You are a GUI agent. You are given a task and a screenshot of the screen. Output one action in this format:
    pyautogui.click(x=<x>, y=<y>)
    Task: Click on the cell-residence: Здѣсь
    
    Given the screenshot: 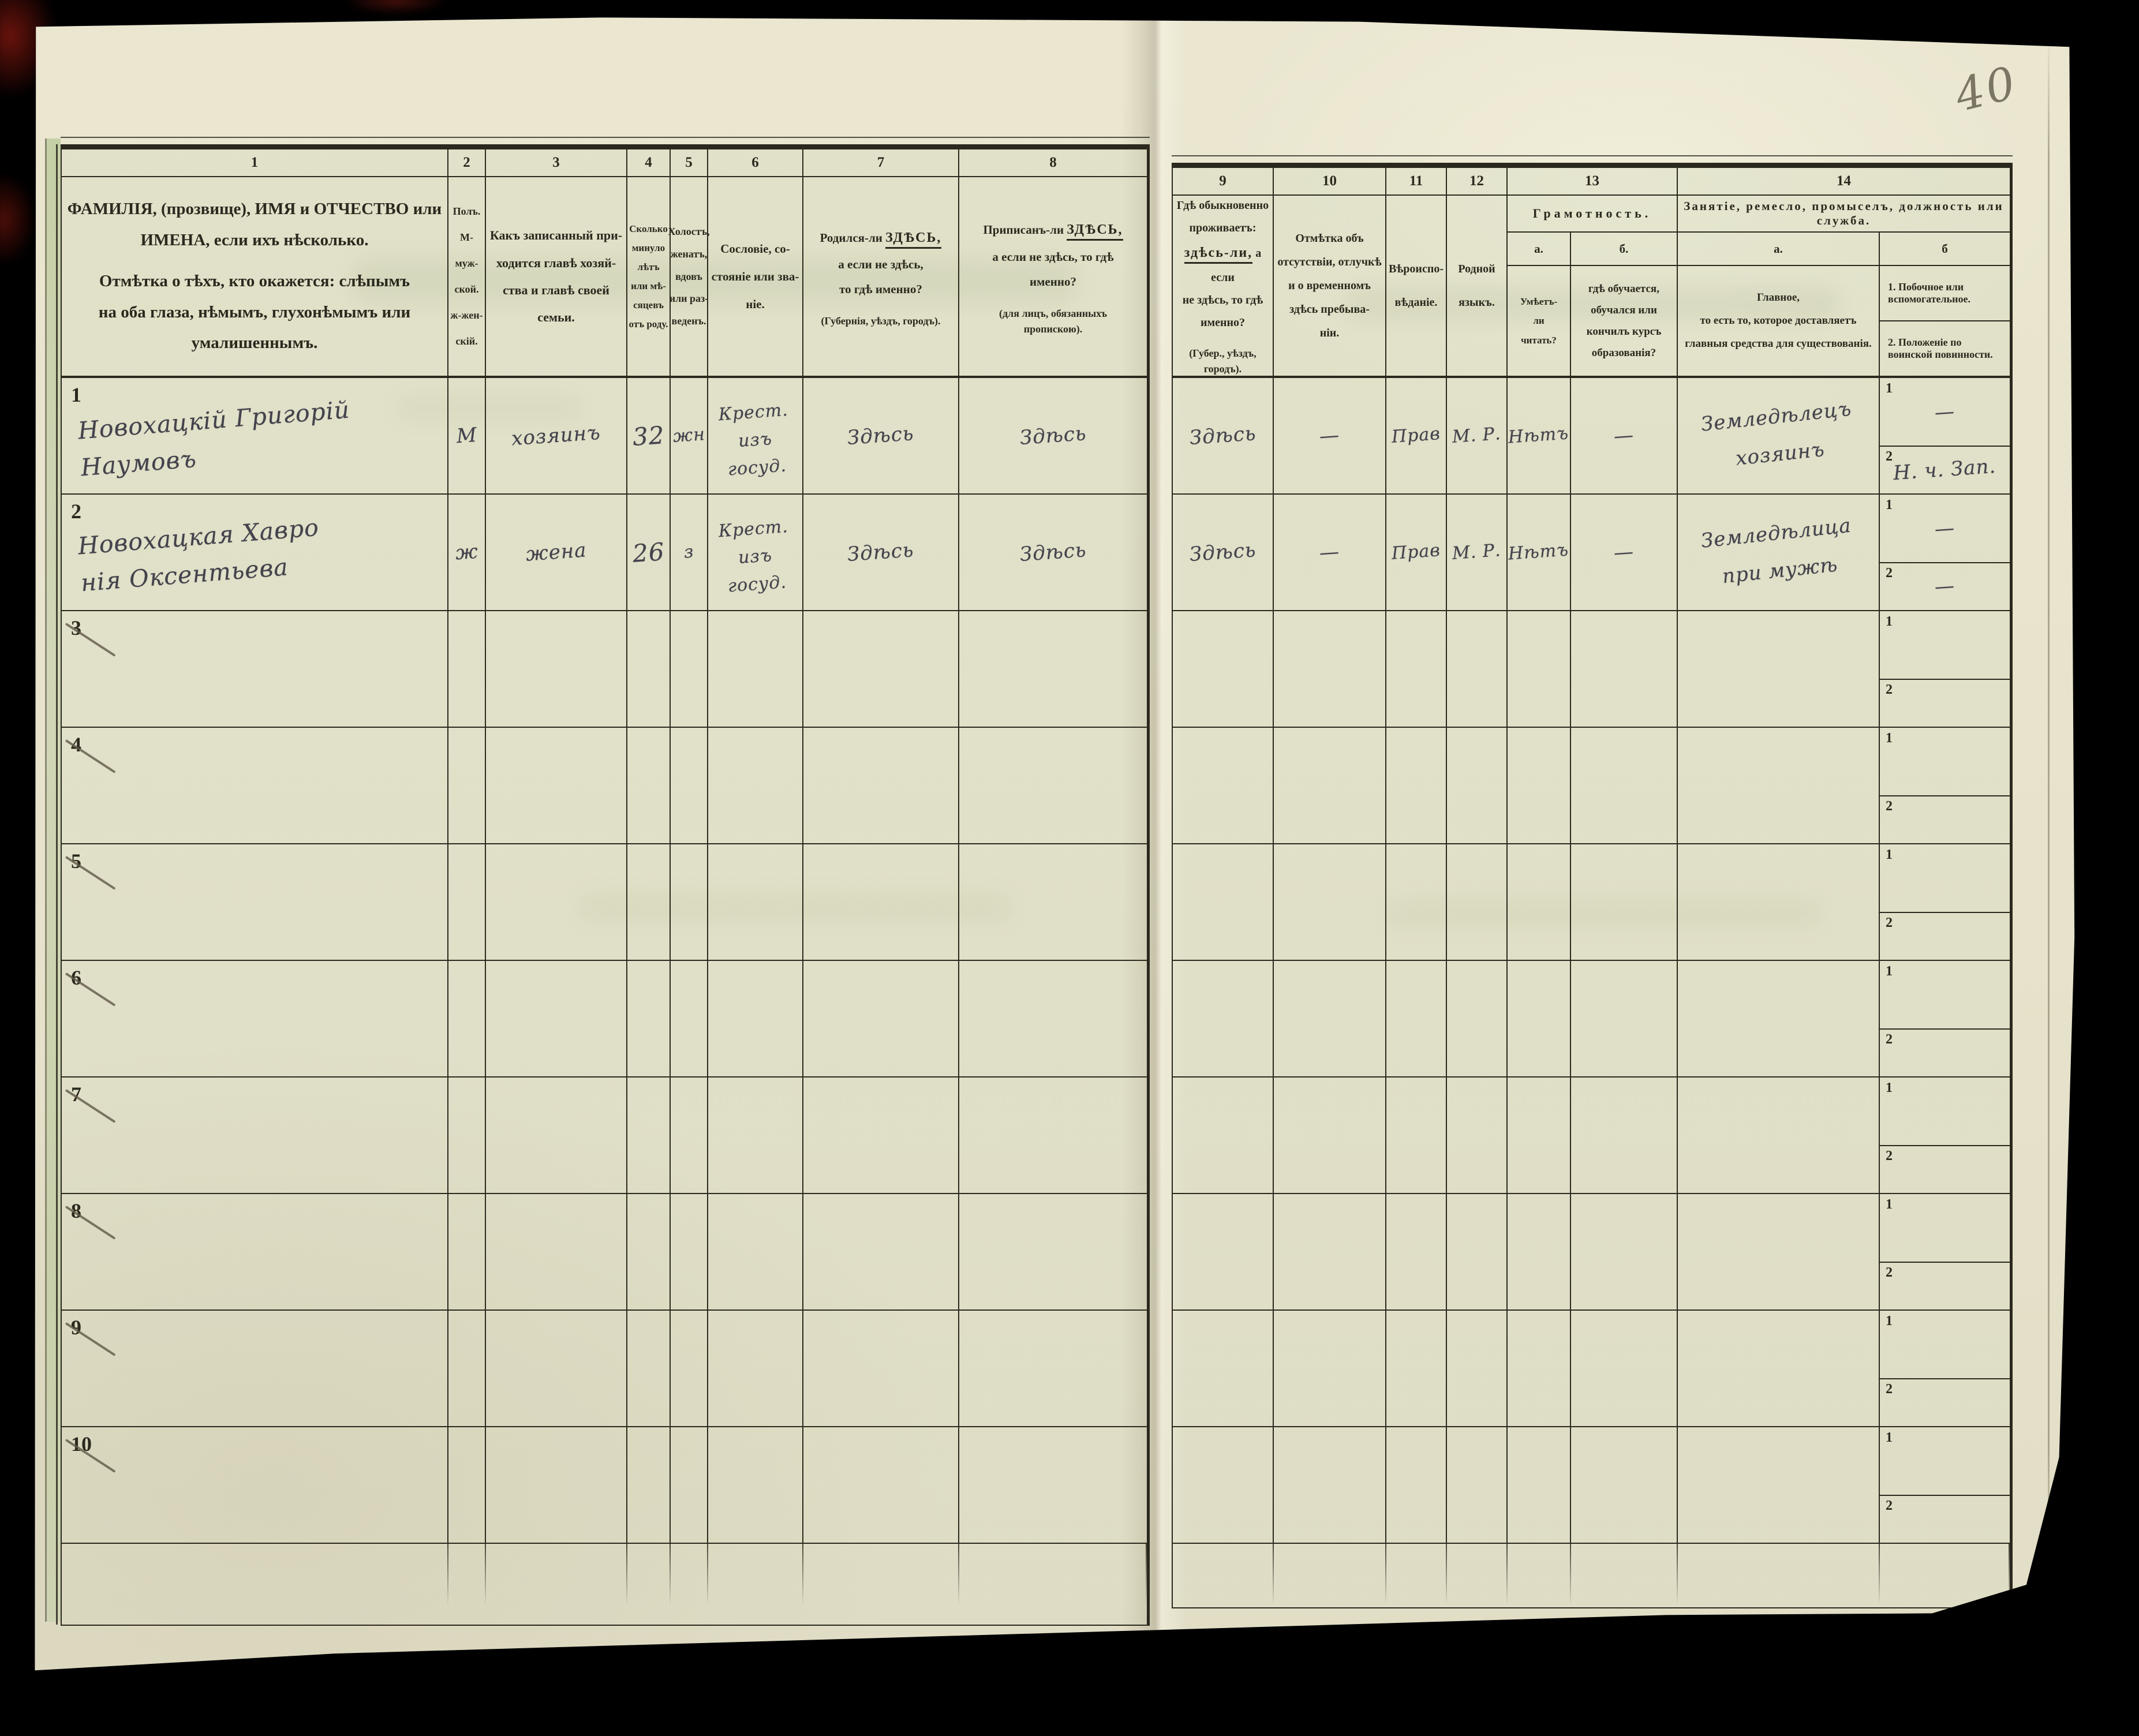 What is the action you would take?
    pyautogui.click(x=1223, y=436)
    